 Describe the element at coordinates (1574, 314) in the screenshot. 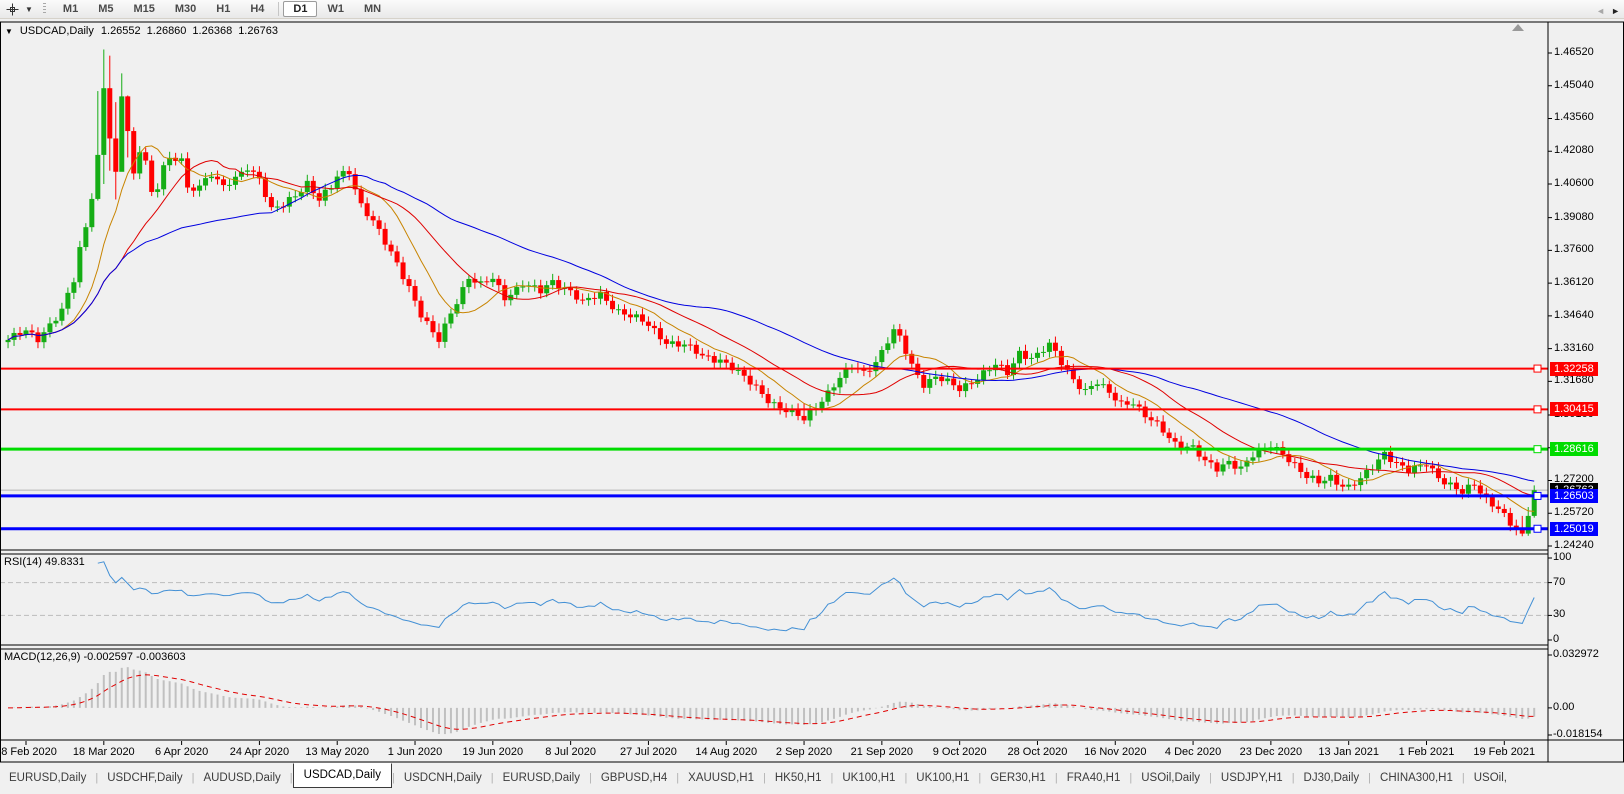

I see `price-axis-tick: 1.34640` at that location.